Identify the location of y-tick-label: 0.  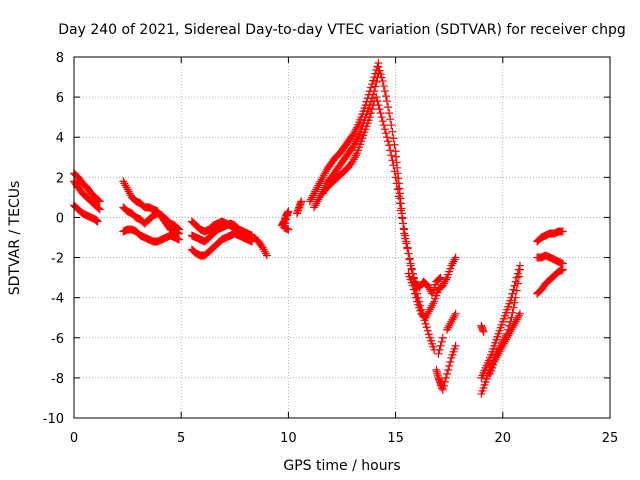
(60, 218).